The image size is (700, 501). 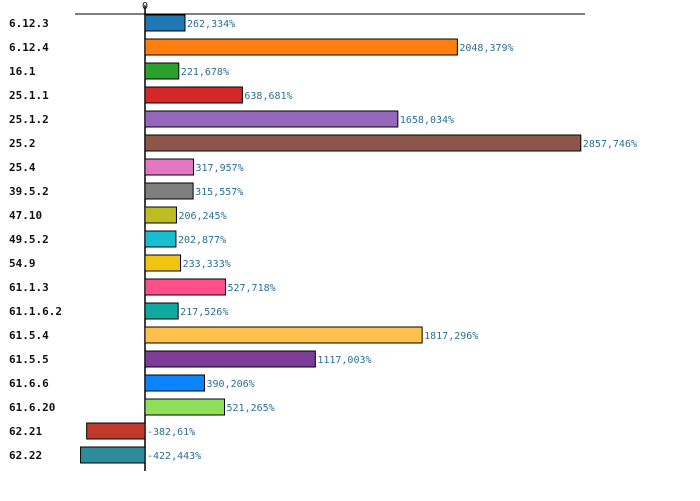 What do you see at coordinates (174, 456) in the screenshot?
I see `value-label: -422,443%` at bounding box center [174, 456].